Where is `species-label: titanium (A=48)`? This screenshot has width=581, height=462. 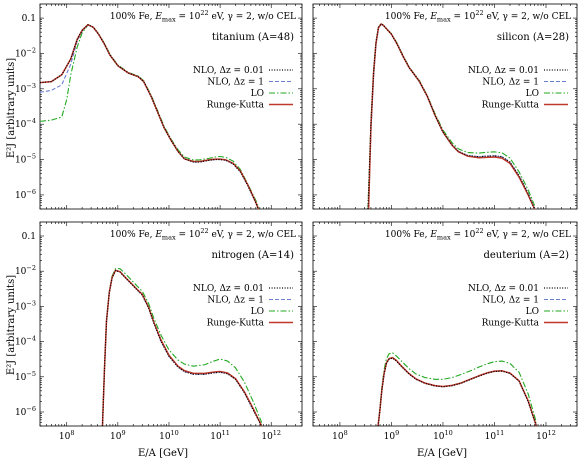
species-label: titanium (A=48) is located at coordinates (253, 37).